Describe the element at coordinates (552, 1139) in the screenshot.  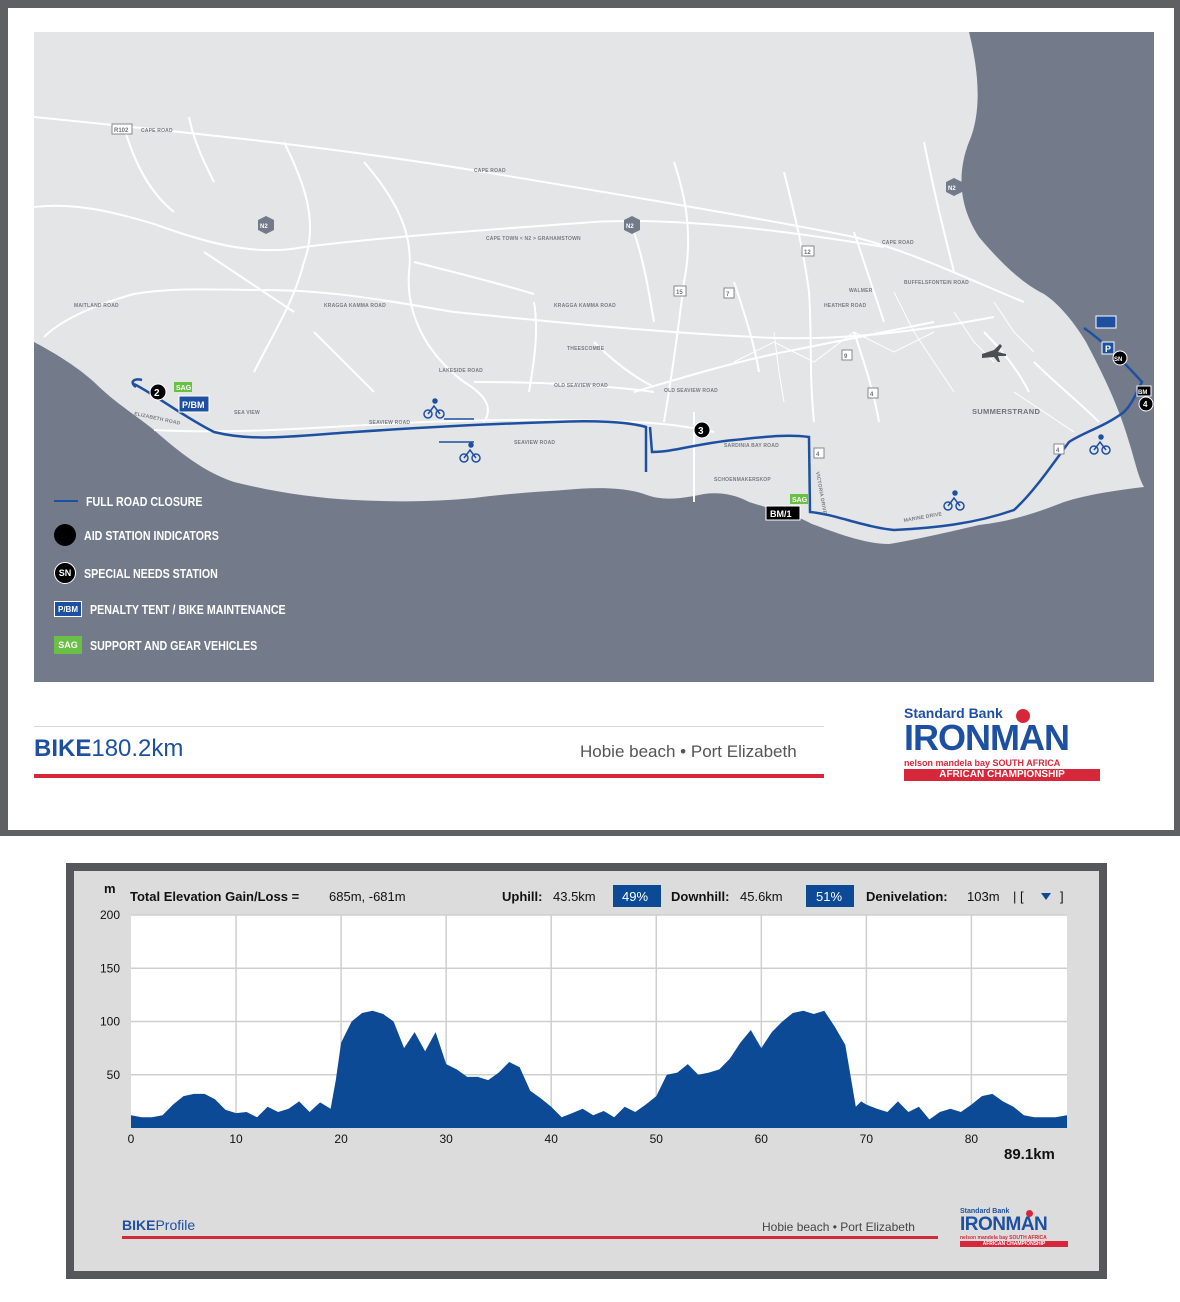
I see `x-tick-label: 40` at that location.